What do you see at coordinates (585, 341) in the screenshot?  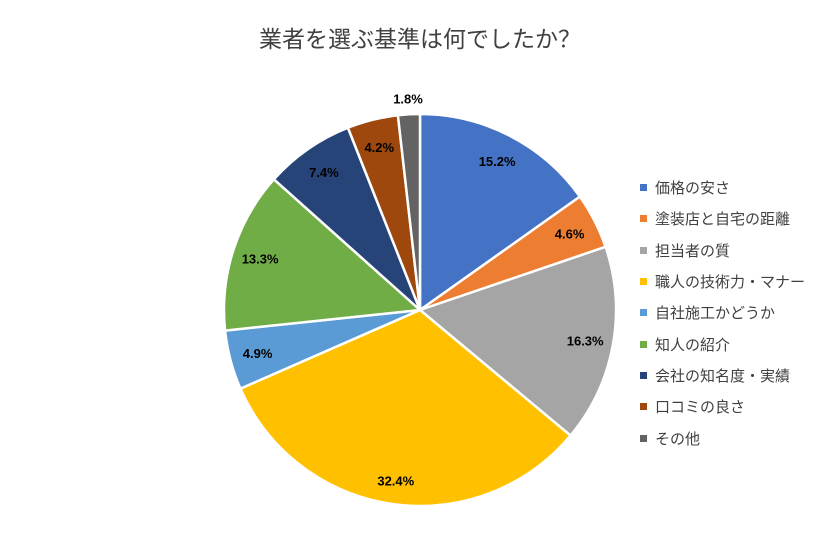 I see `data-label: 16.3%` at bounding box center [585, 341].